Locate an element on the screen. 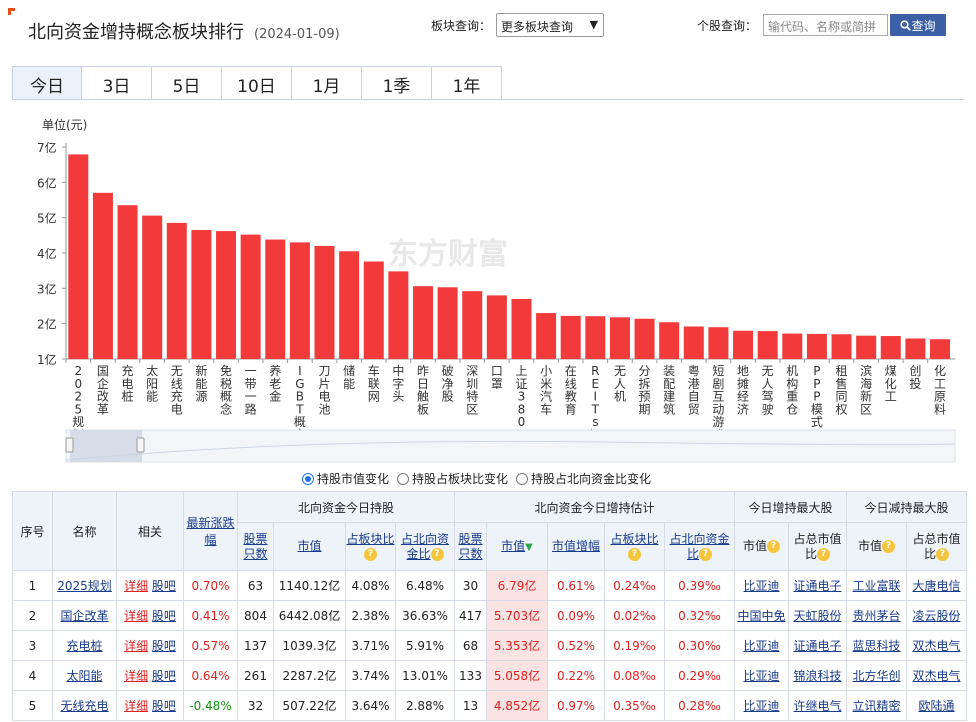  row-dec-ratio: 欧陆通 is located at coordinates (936, 705).